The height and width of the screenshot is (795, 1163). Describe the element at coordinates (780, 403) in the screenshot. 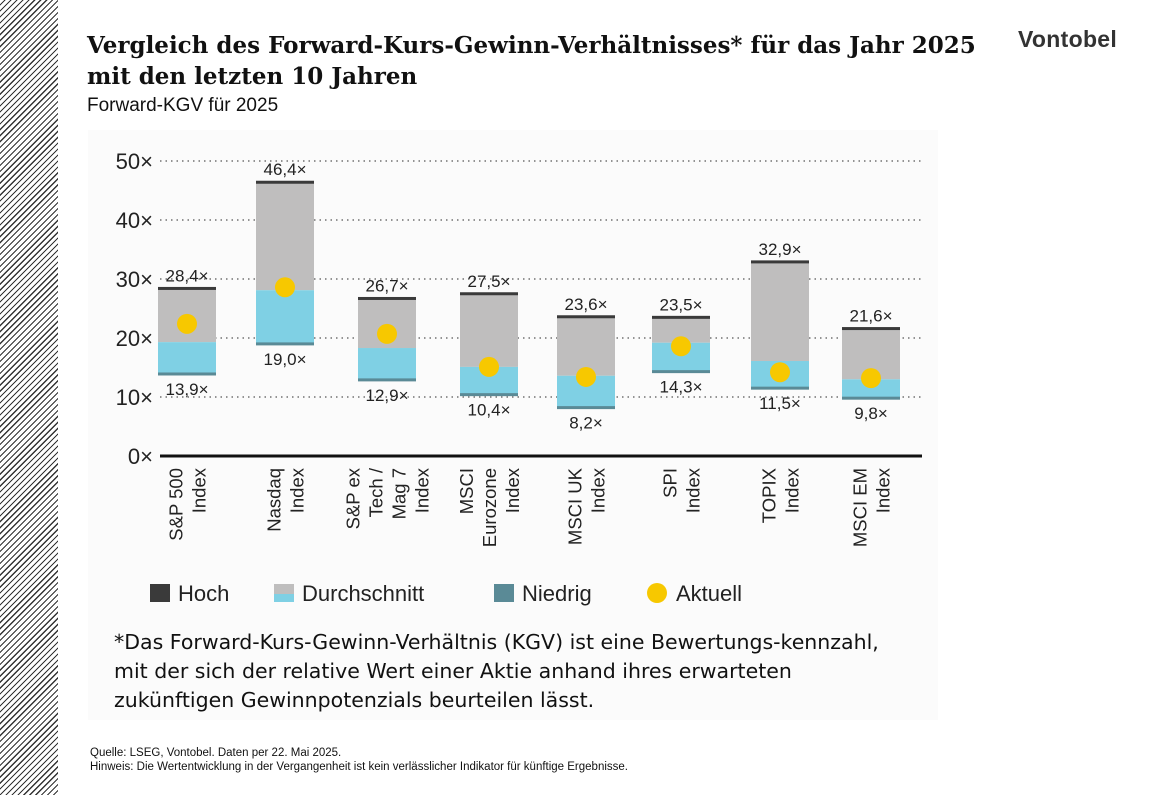

I see `low-label: 11,5×` at that location.